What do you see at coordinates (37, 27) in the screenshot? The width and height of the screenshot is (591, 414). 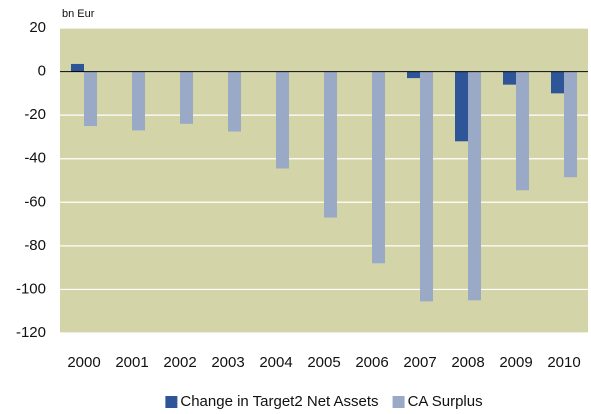 I see `y-tick-label: 20` at bounding box center [37, 27].